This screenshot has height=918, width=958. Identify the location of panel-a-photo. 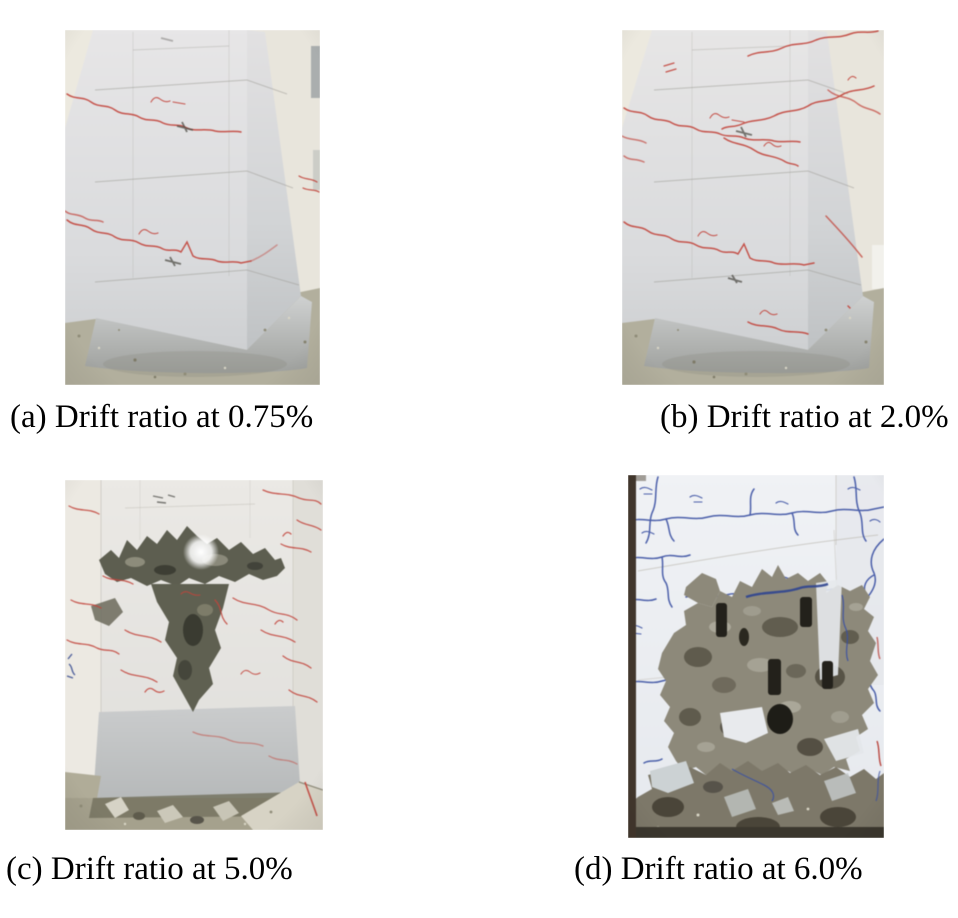
(192, 207).